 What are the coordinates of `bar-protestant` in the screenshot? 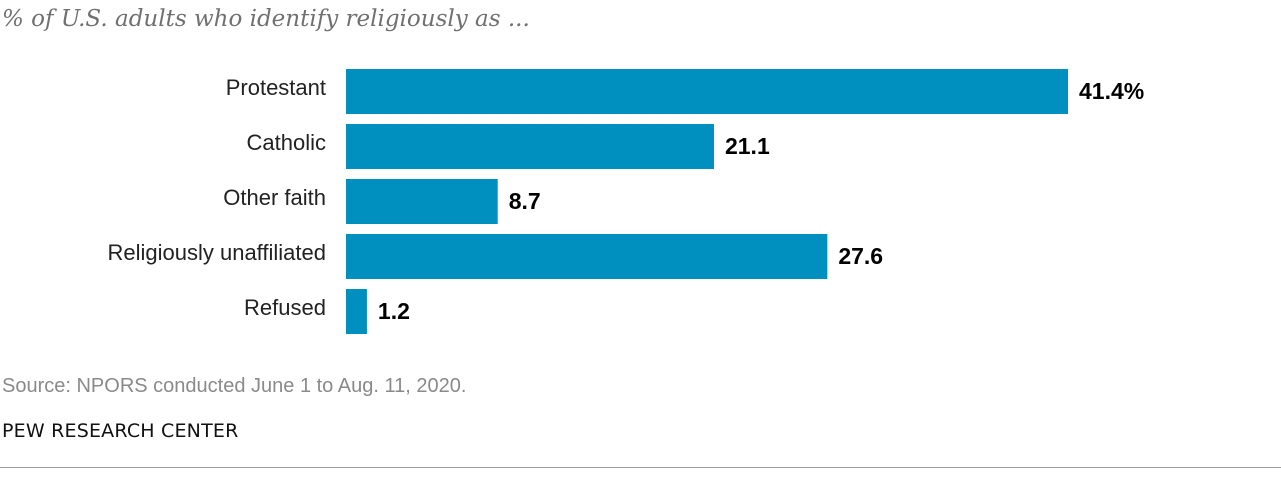 It's located at (707, 91).